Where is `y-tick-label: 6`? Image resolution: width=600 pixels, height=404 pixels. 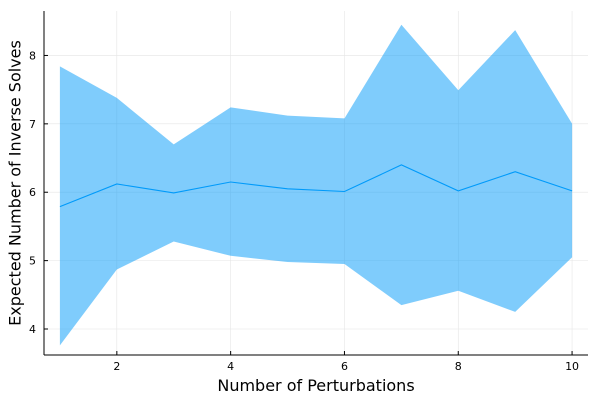
y-tick-label: 6 is located at coordinates (32, 192).